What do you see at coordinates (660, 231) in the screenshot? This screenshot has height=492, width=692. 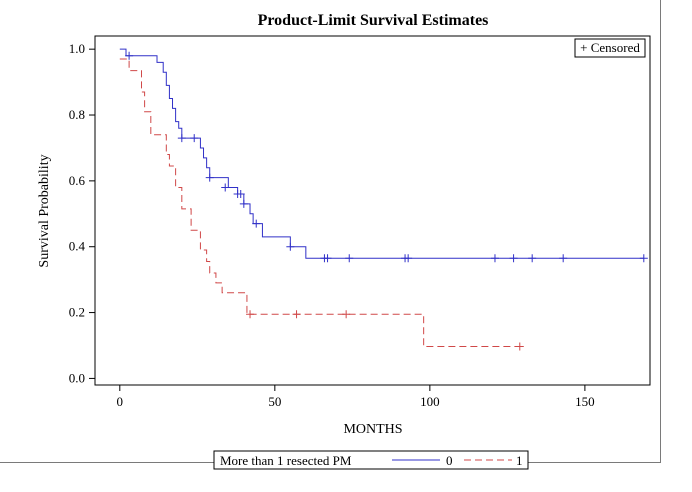 I see `frame-right-border` at bounding box center [660, 231].